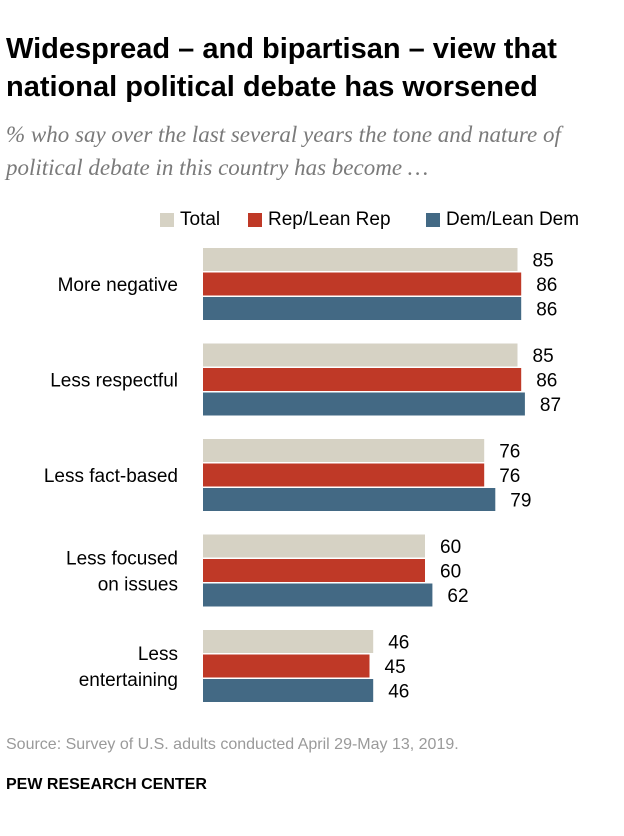  I want to click on legend-item-dem: Dem/Lean Dem, so click(502, 220).